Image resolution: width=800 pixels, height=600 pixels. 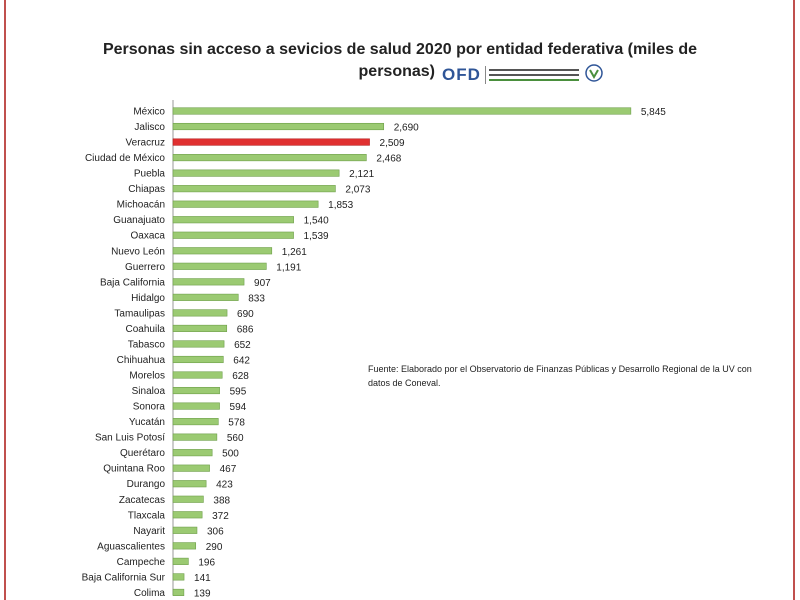 What do you see at coordinates (294, 252) in the screenshot?
I see `data-label: 1,261` at bounding box center [294, 252].